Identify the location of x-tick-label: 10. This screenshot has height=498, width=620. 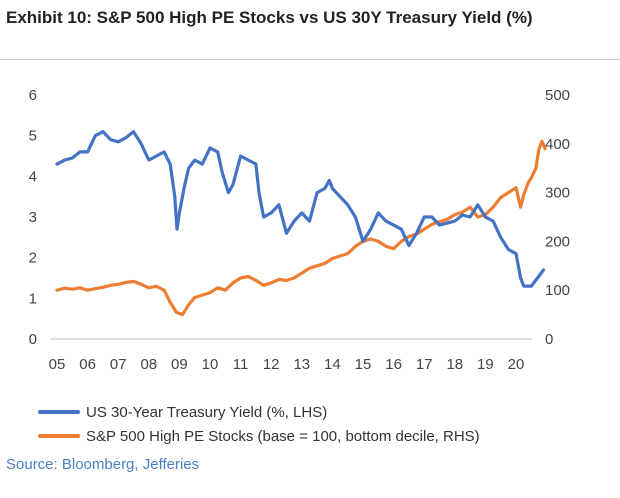
(210, 364).